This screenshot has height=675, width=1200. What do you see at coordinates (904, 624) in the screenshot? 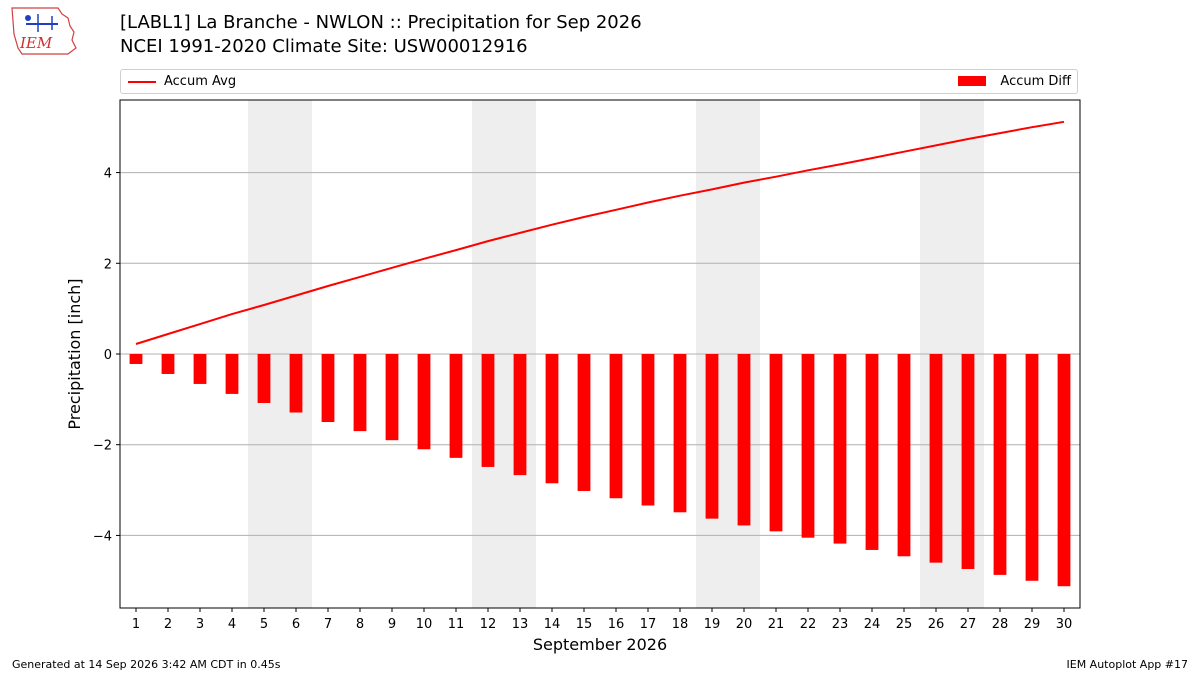
I see `x-tick-label: 25` at bounding box center [904, 624].